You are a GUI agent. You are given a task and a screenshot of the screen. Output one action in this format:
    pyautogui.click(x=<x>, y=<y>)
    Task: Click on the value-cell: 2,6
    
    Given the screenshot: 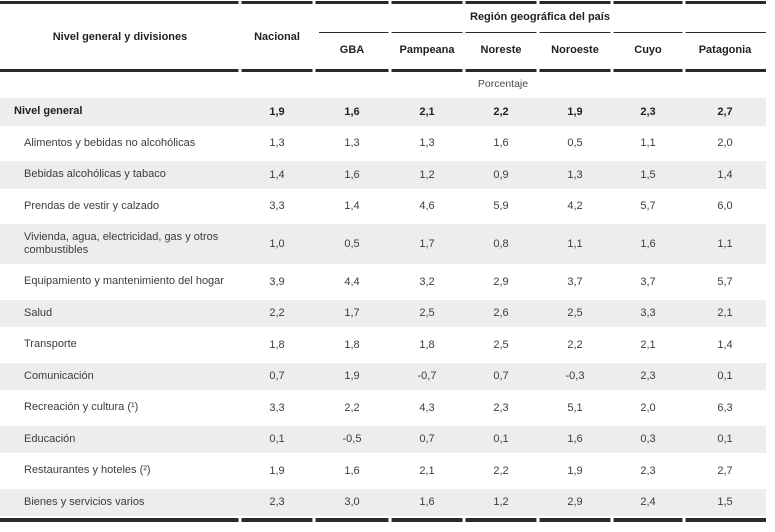 What is the action you would take?
    pyautogui.click(x=501, y=313)
    